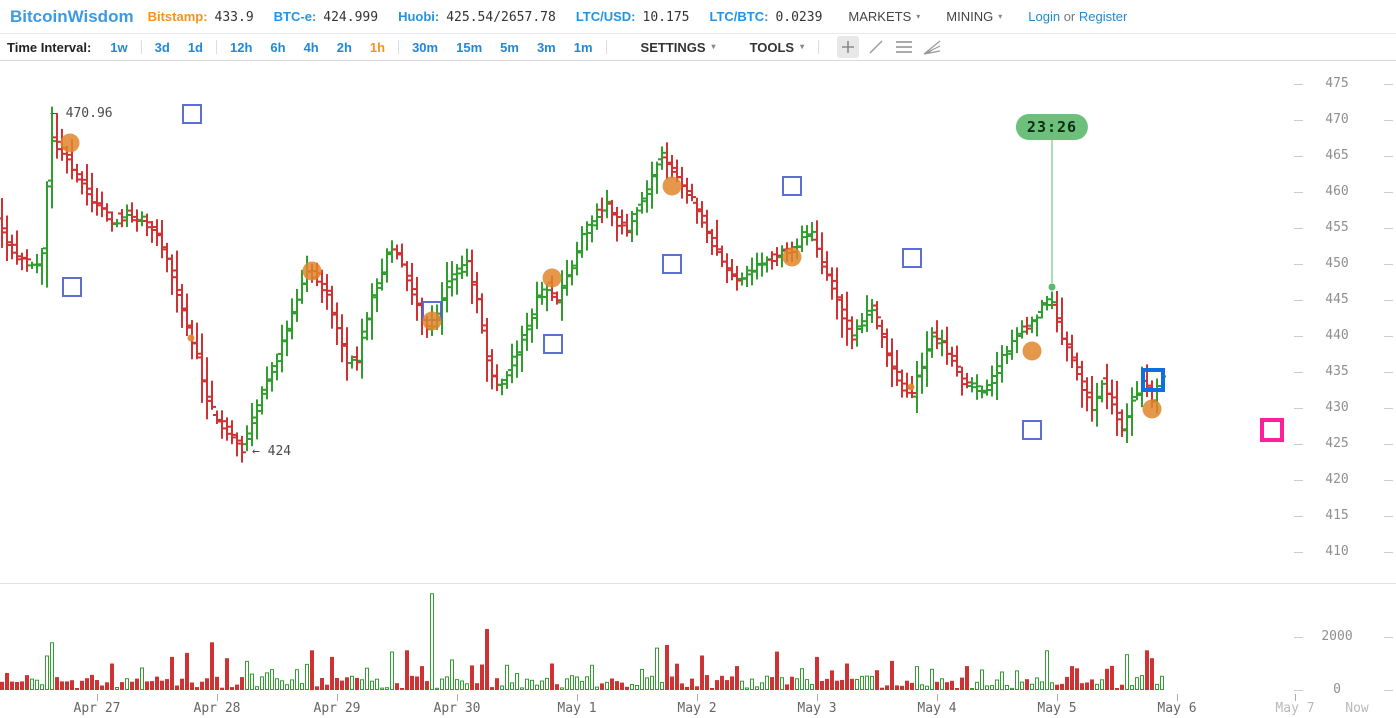  What do you see at coordinates (81, 113) in the screenshot?
I see `high-price-annotation: ← 470.96` at bounding box center [81, 113].